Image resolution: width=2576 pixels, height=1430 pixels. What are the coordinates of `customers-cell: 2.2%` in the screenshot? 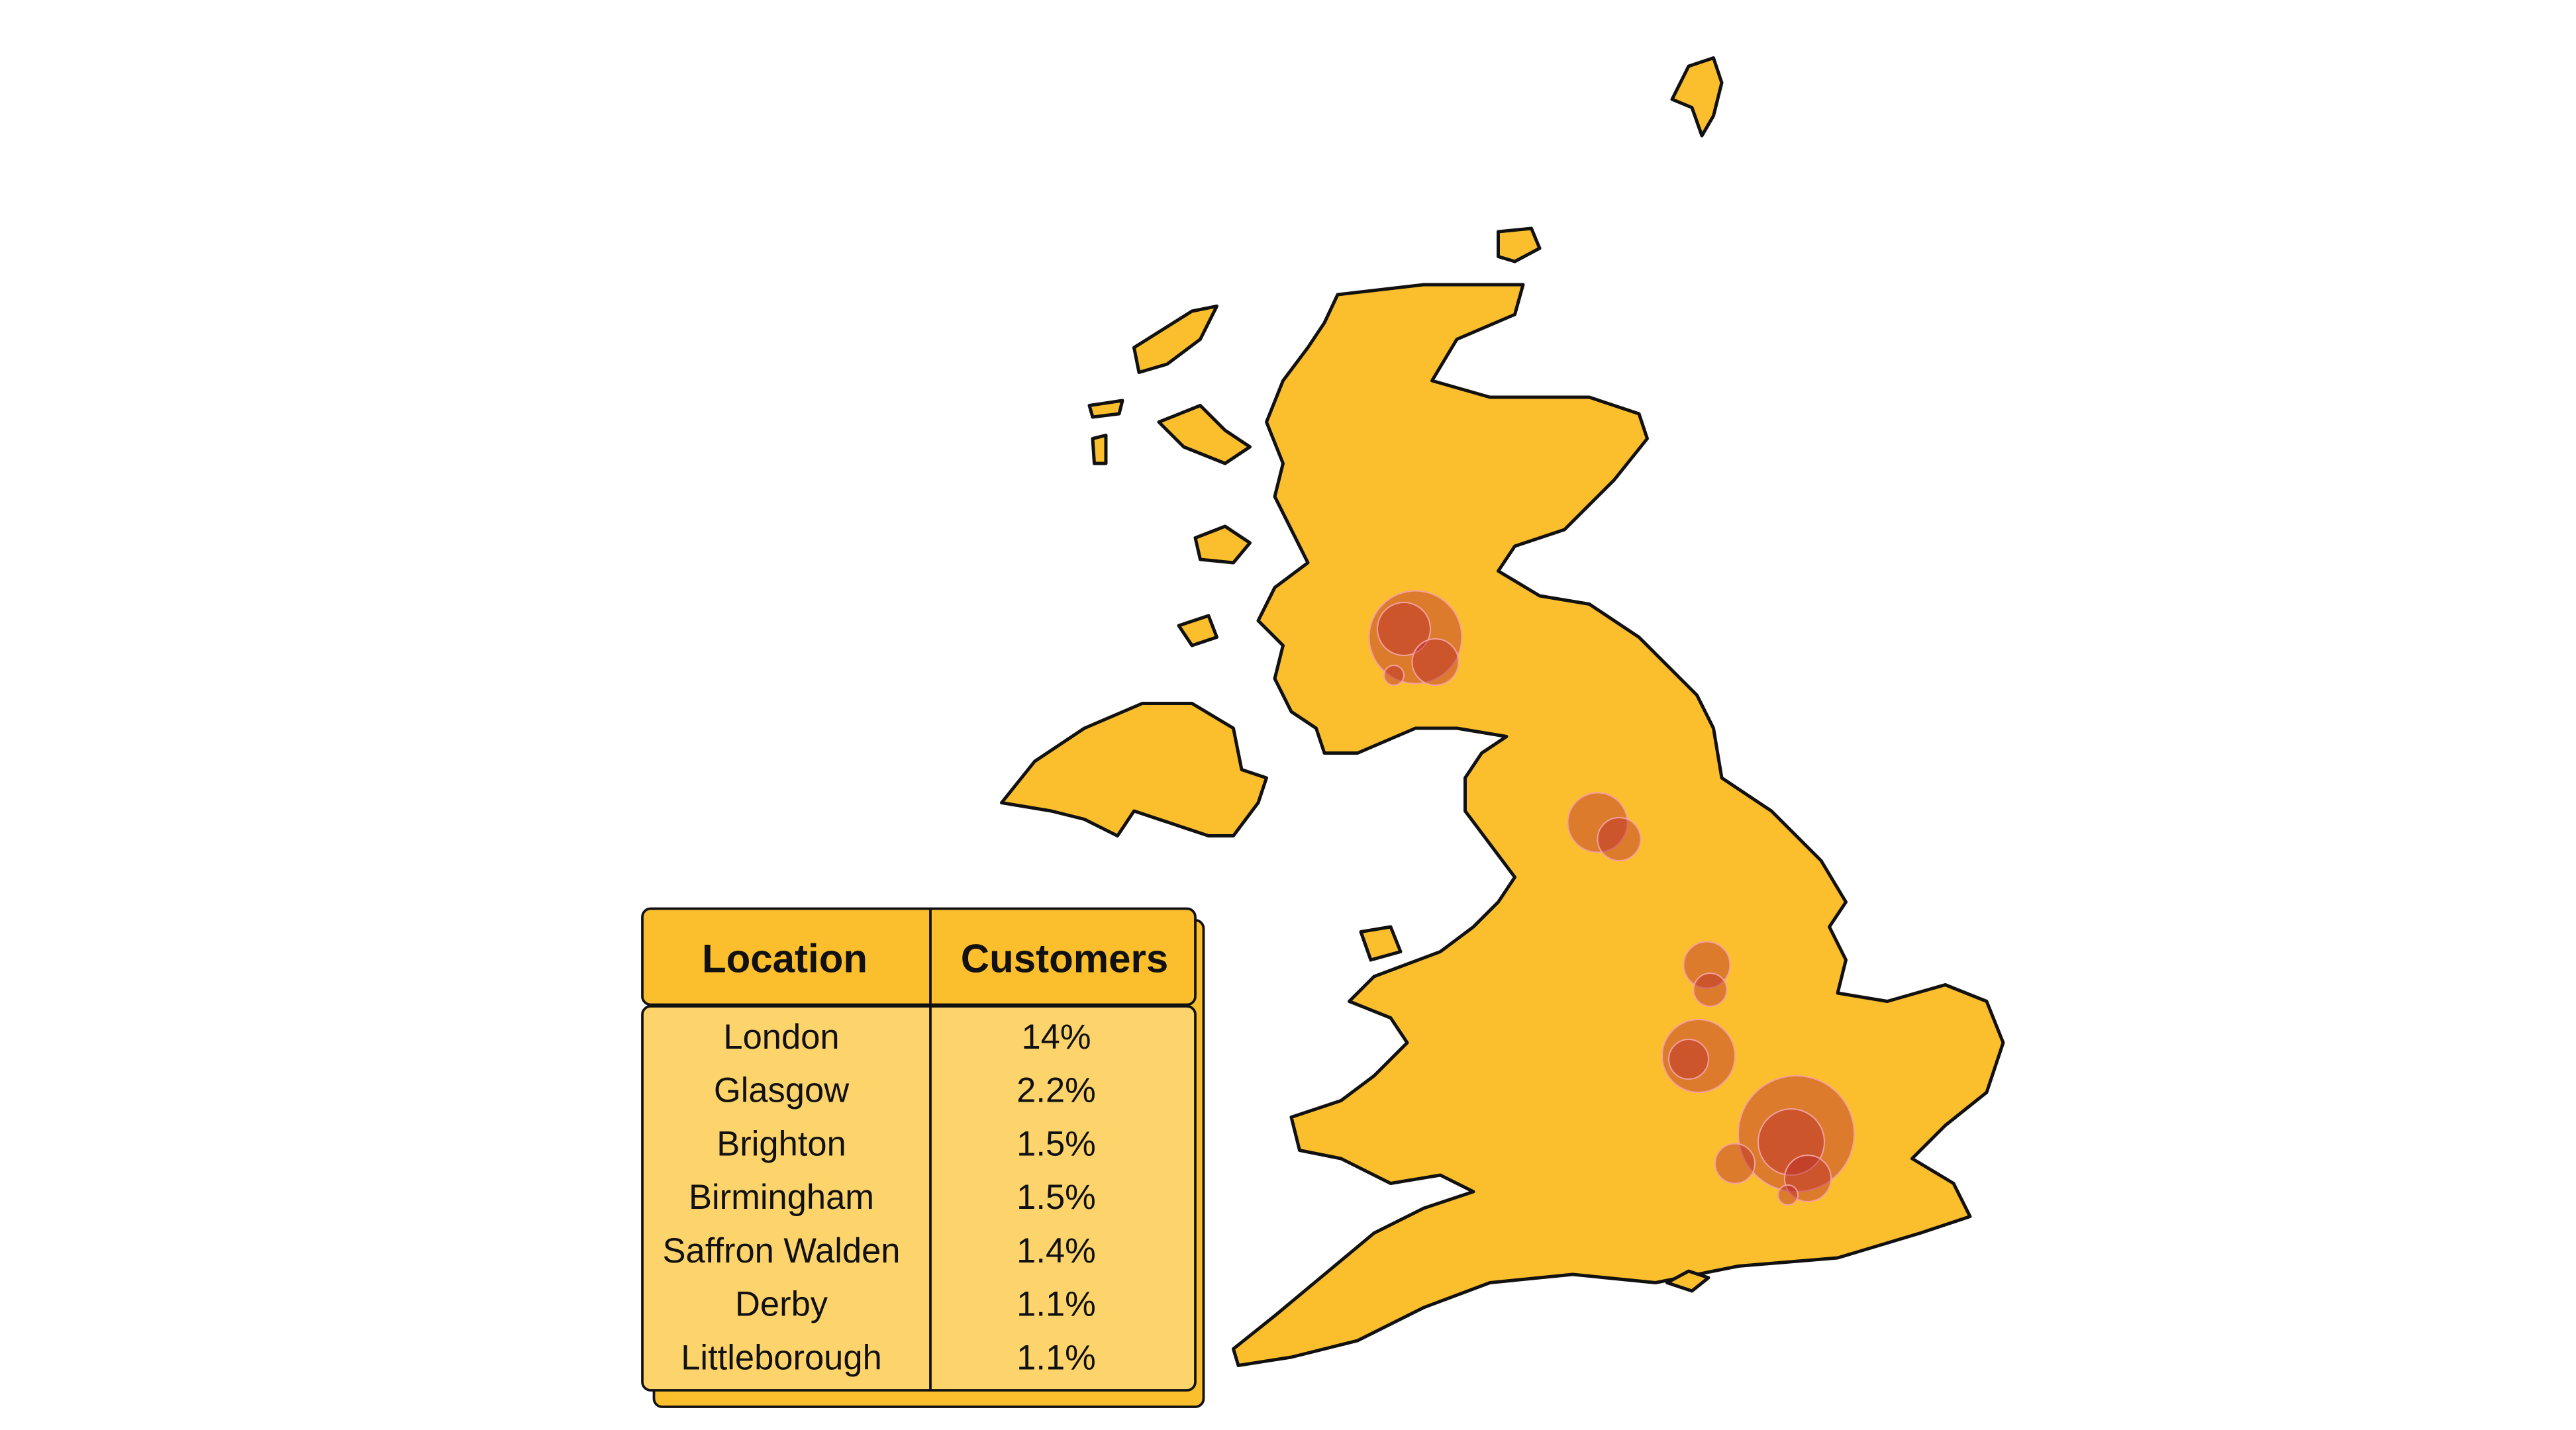 It's located at (1056, 1090).